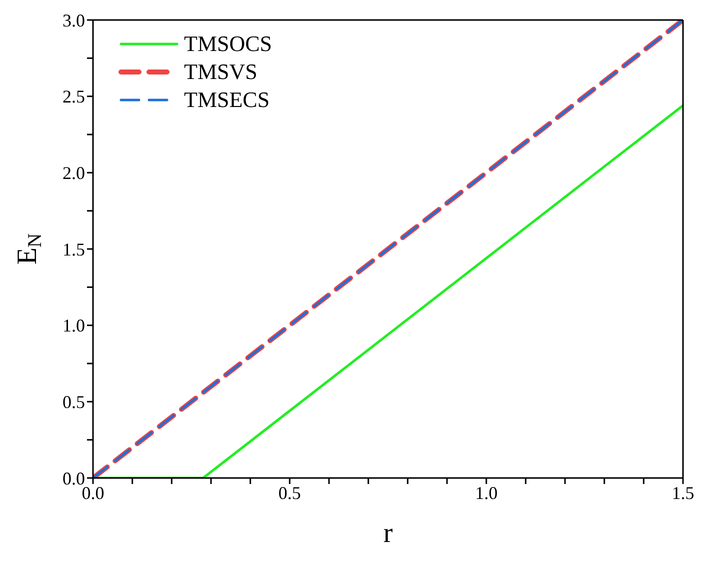 The height and width of the screenshot is (566, 705). I want to click on y-tick-label: 0.5, so click(73, 402).